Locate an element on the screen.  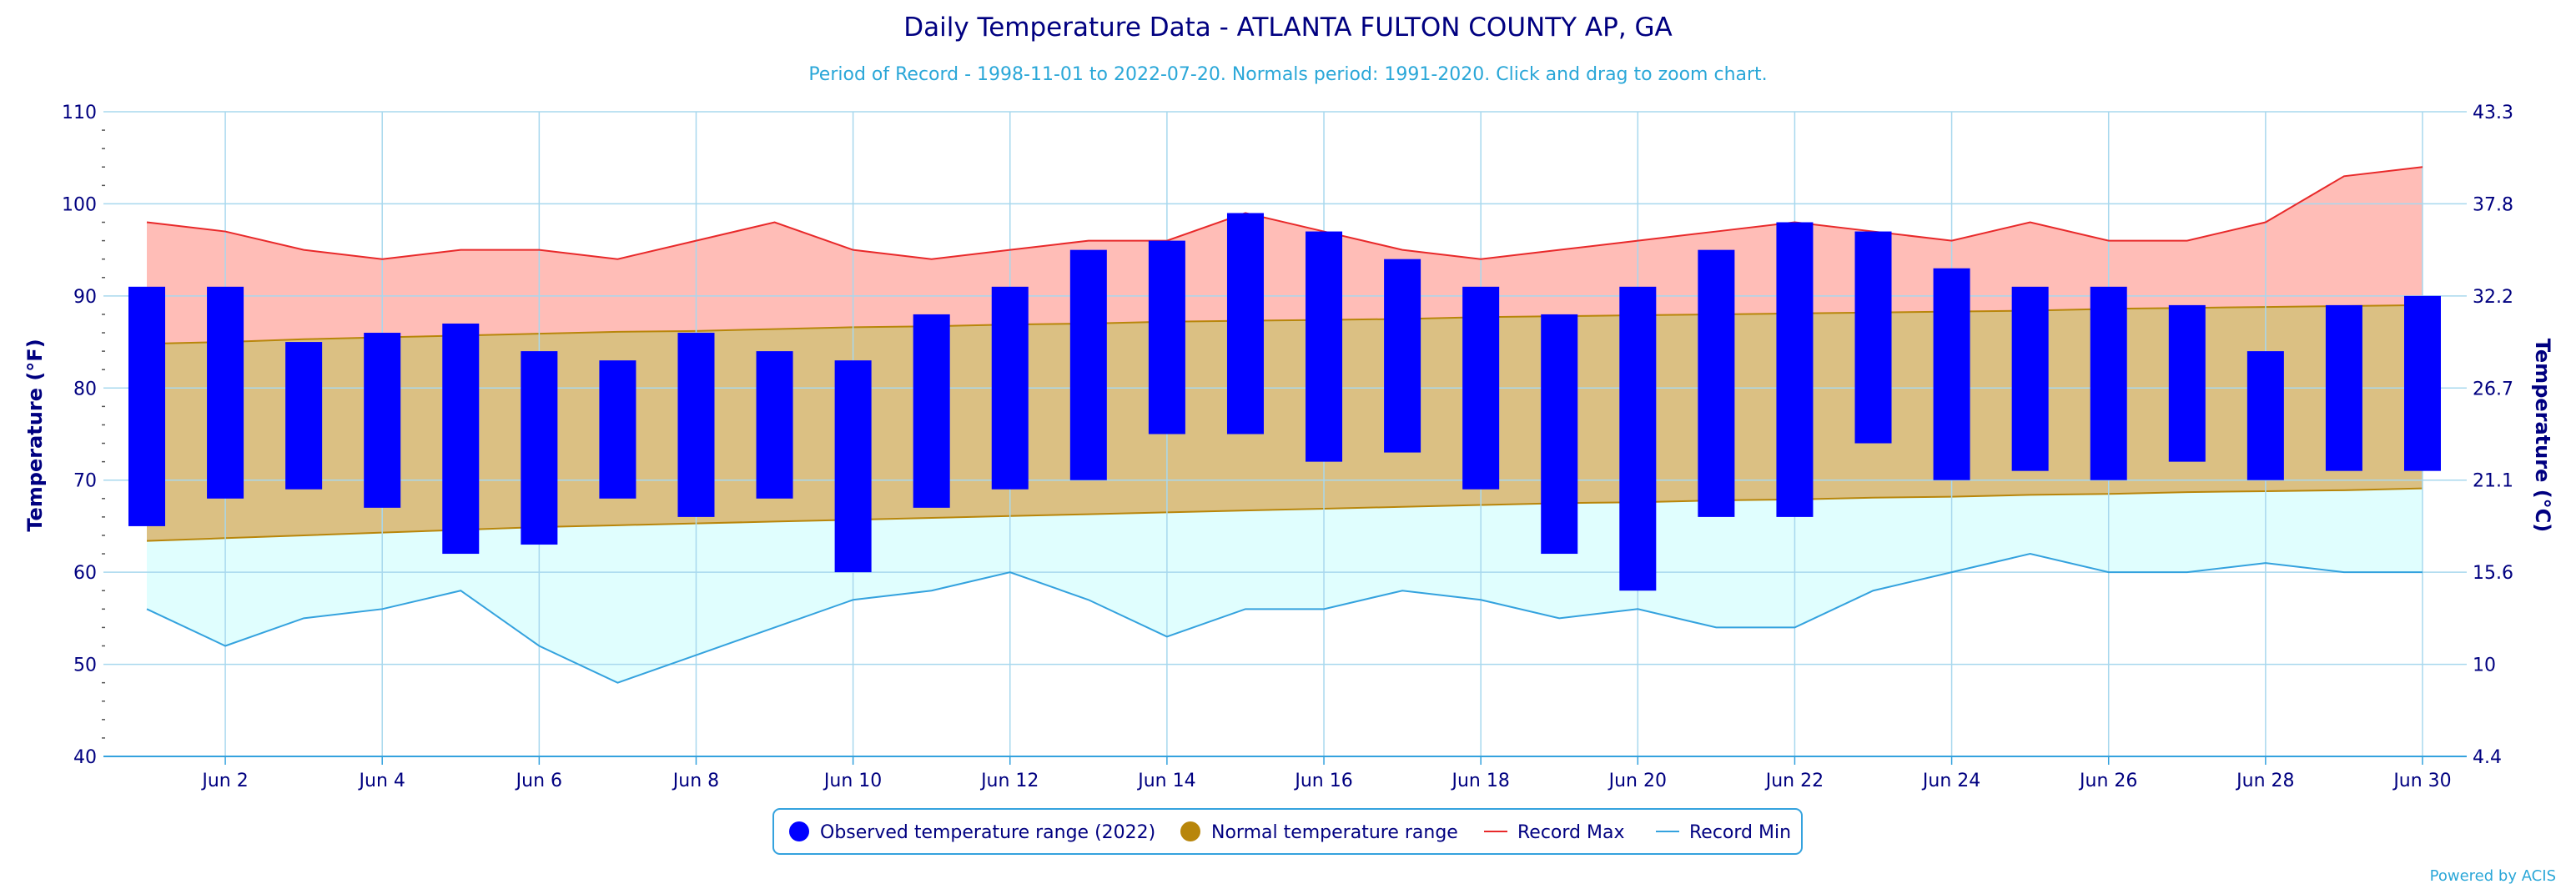
y-tick-label: 110 is located at coordinates (79, 113).